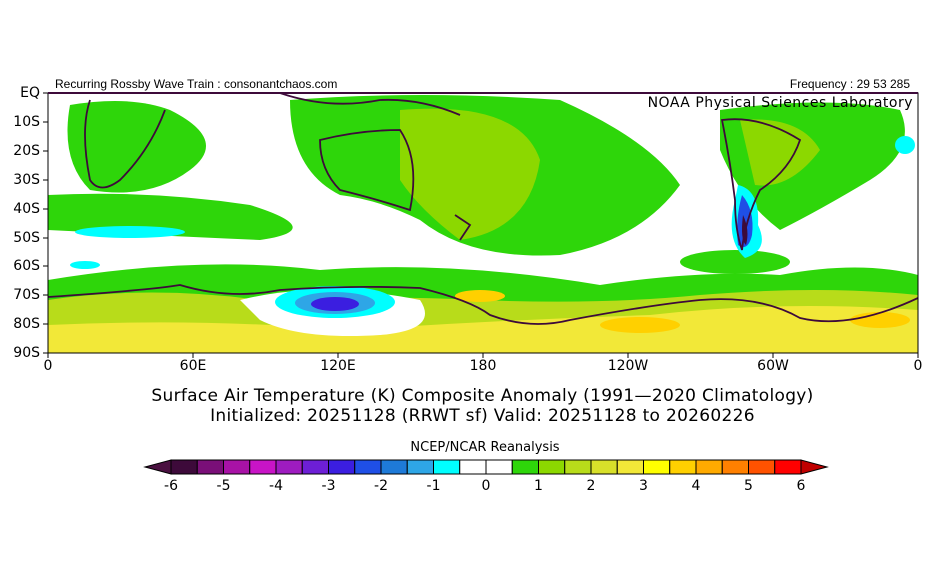 The height and width of the screenshot is (580, 930). What do you see at coordinates (193, 366) in the screenshot?
I see `lon-label: 60E` at bounding box center [193, 366].